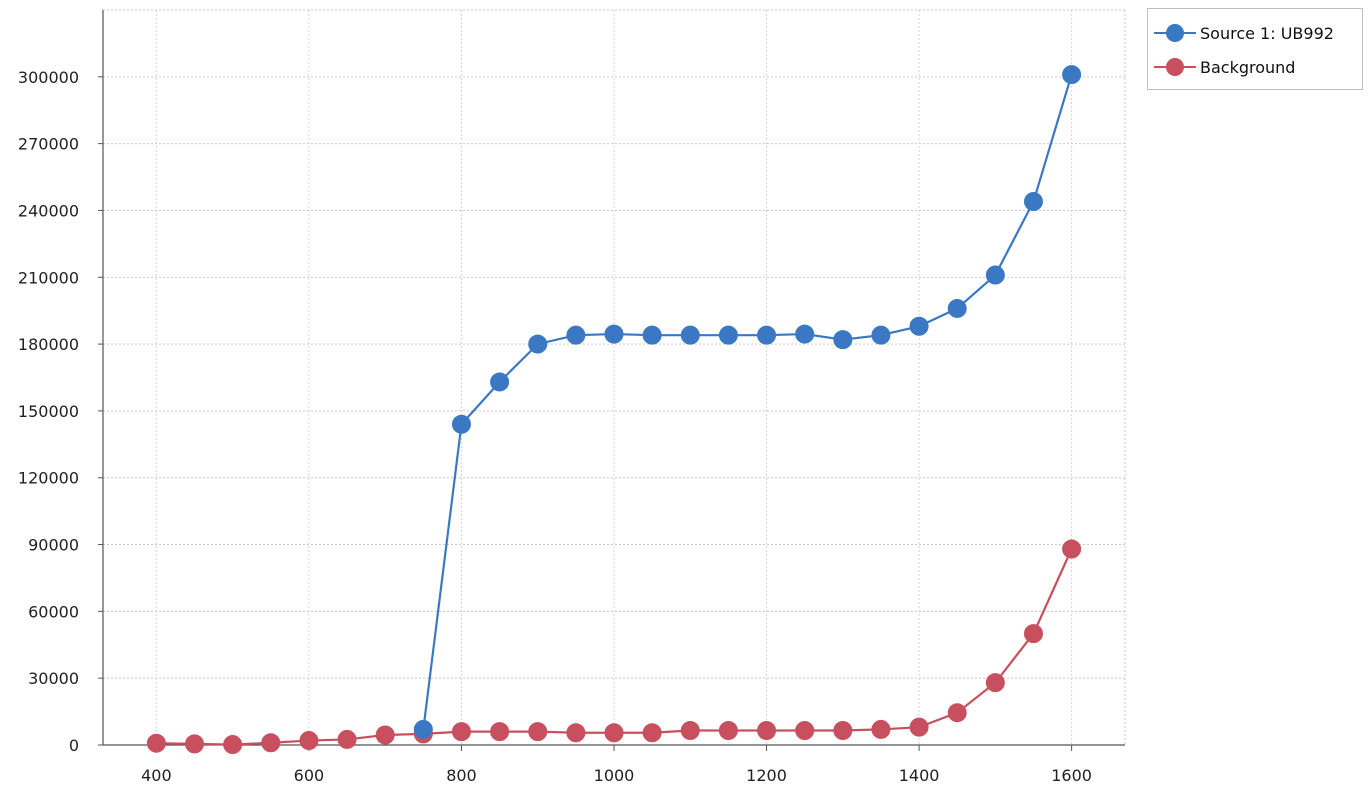 Image resolution: width=1369 pixels, height=791 pixels. I want to click on x-tick-label: 1400, so click(919, 775).